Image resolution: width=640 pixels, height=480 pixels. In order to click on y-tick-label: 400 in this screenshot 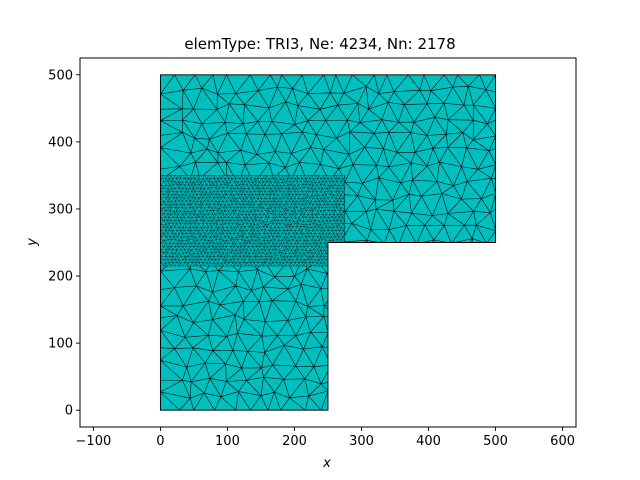, I will do `click(60, 142)`.